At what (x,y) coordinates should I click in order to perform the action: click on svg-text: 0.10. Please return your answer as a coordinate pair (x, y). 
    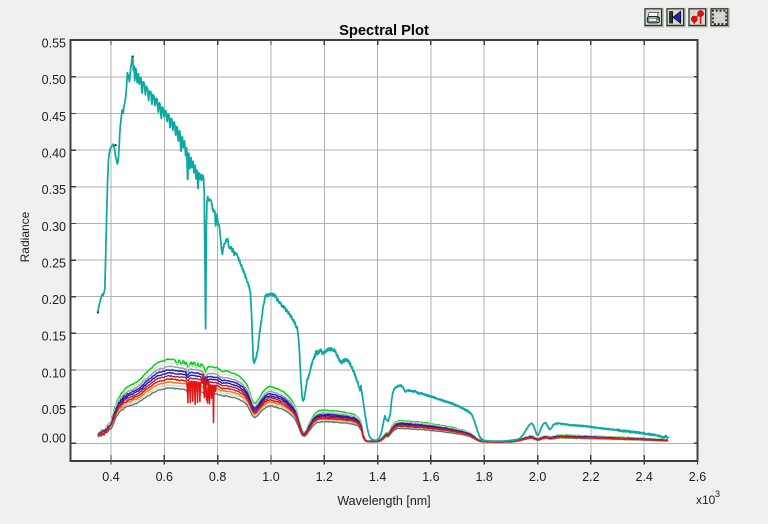
    Looking at the image, I should click on (54, 373).